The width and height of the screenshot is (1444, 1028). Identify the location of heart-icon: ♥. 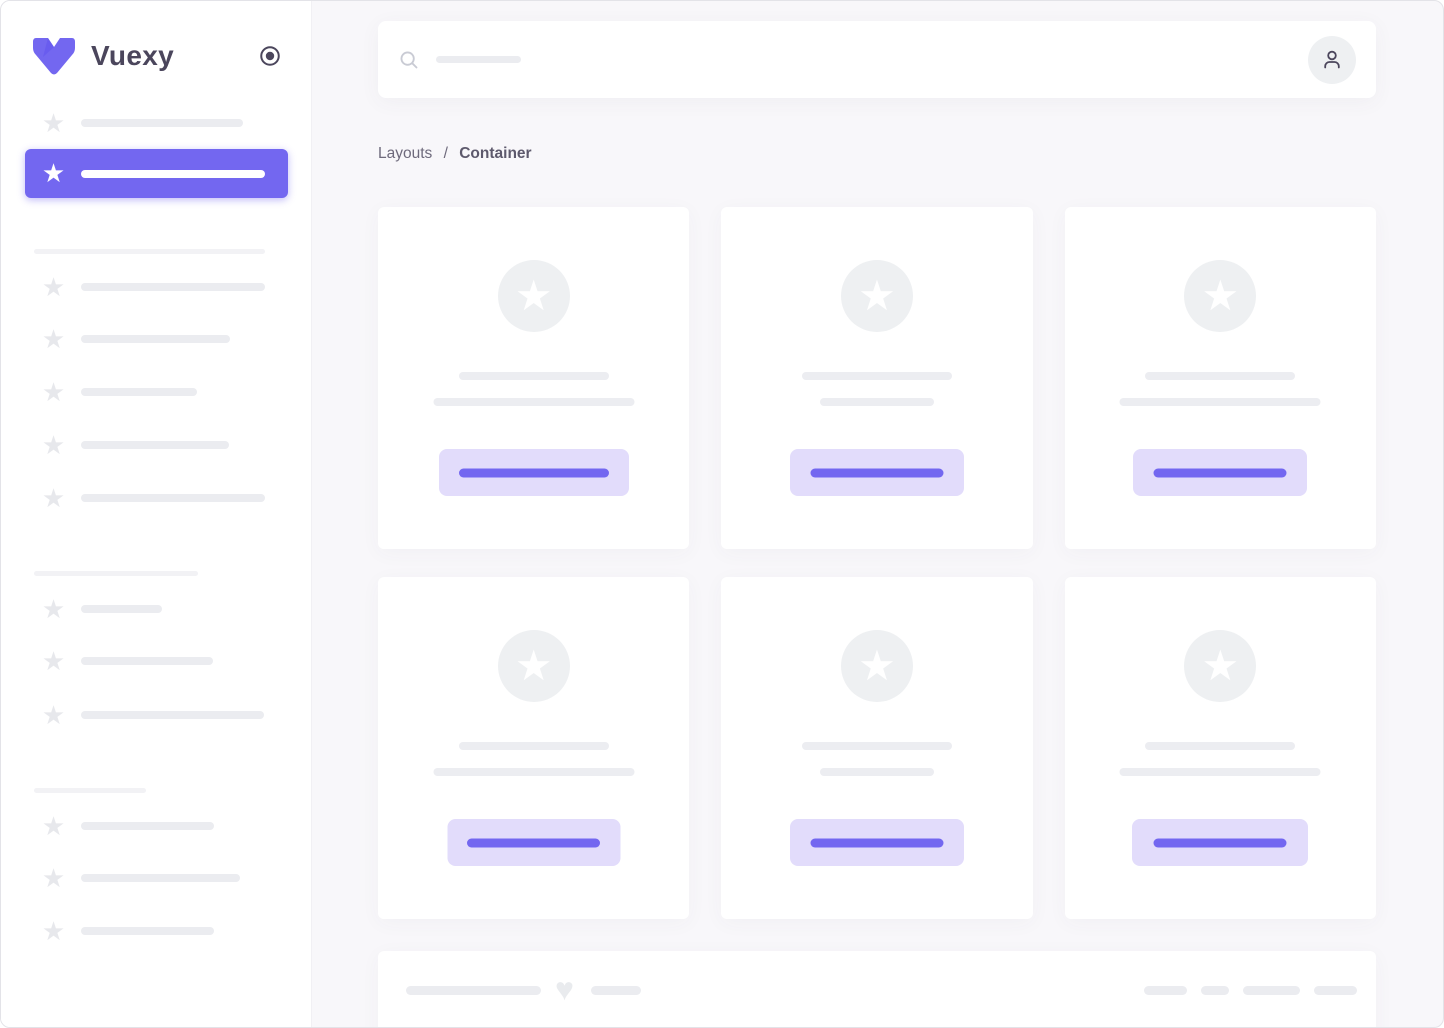
(564, 988).